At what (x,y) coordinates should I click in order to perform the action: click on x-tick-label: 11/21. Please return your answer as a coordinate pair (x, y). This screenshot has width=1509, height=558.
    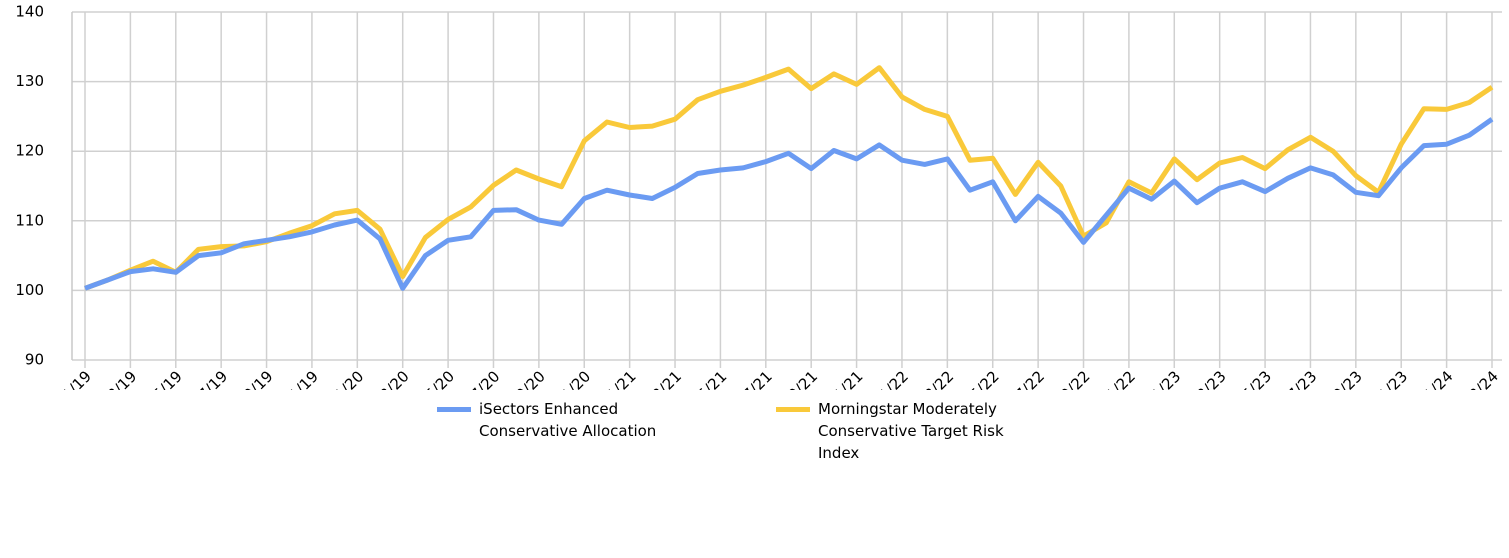
    Looking at the image, I should click on (844, 378).